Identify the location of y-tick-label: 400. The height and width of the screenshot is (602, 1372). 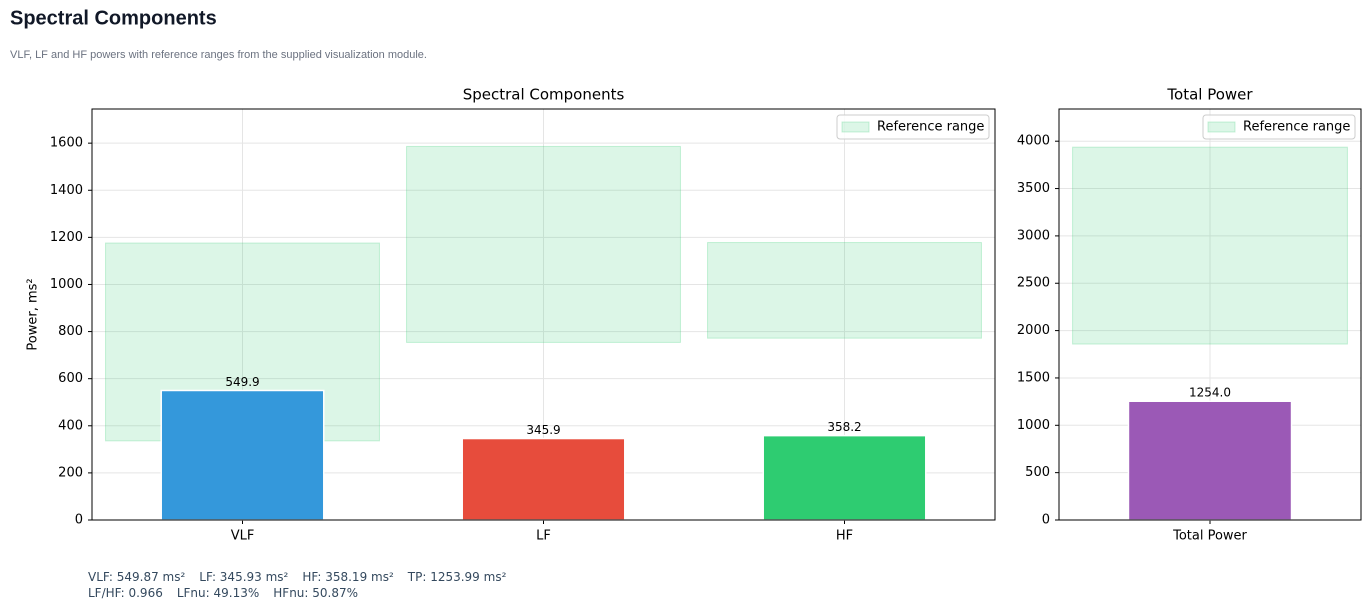
(70, 425).